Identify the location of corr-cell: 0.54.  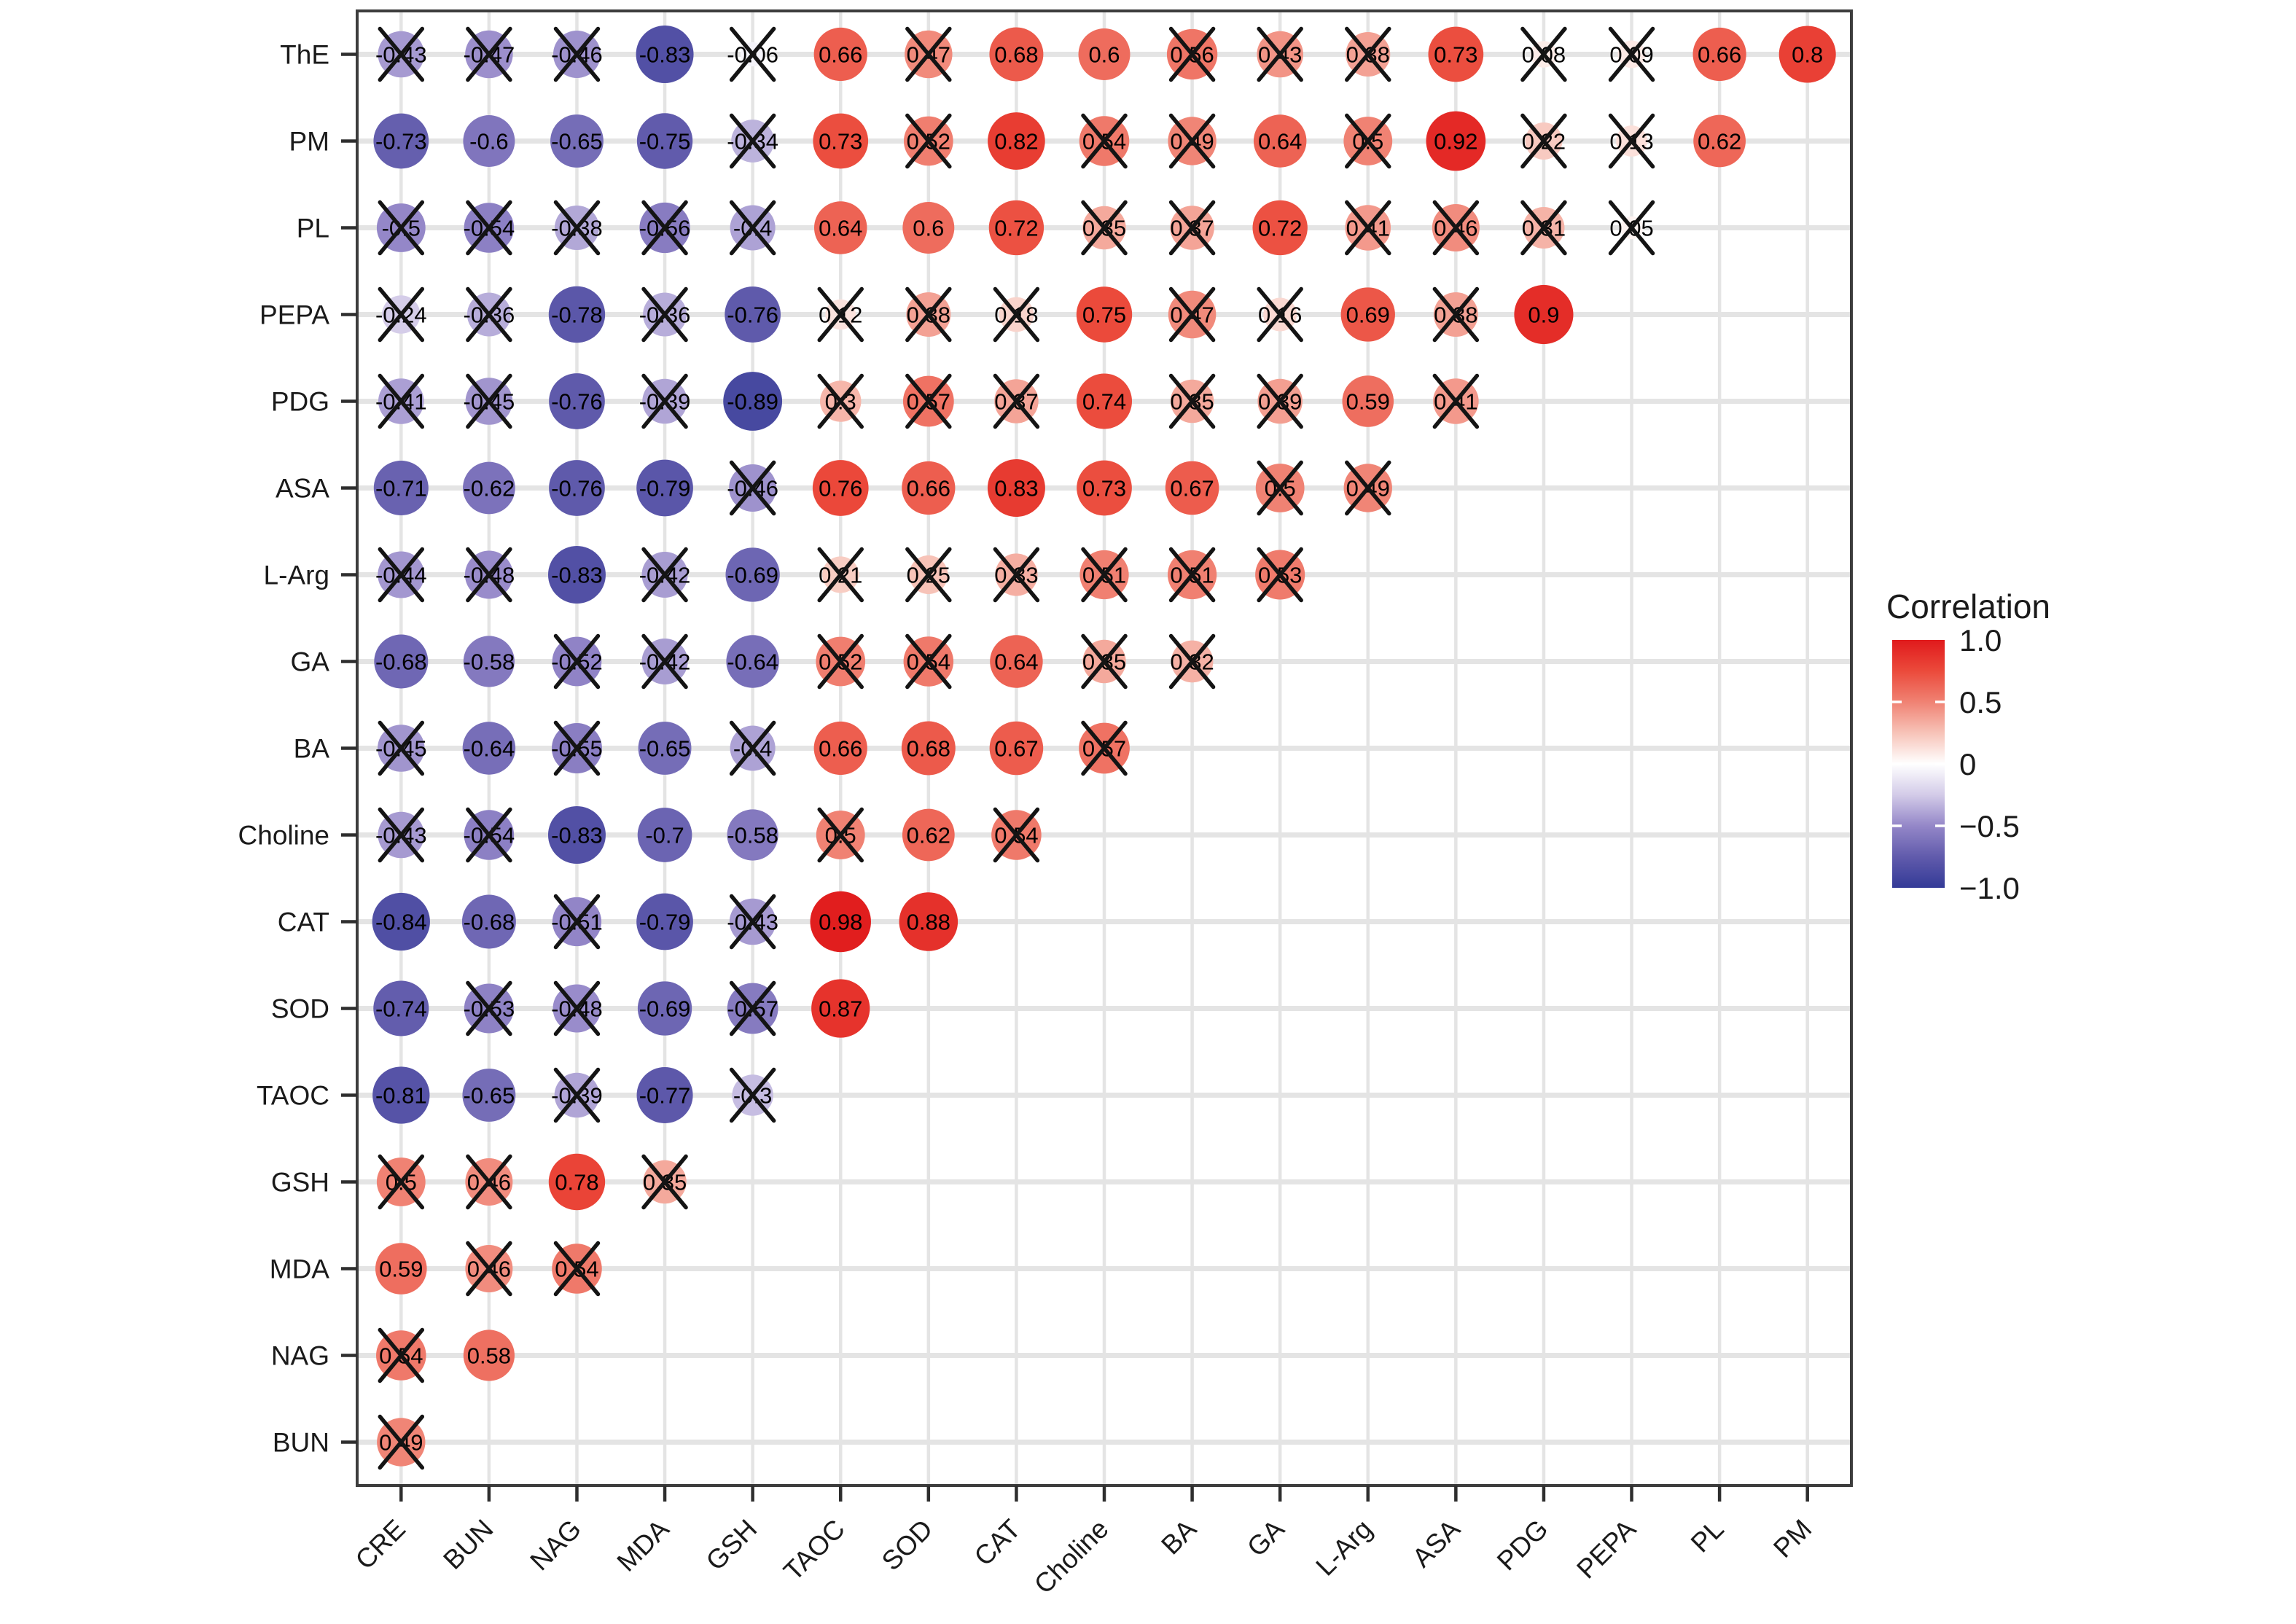
(577, 1269).